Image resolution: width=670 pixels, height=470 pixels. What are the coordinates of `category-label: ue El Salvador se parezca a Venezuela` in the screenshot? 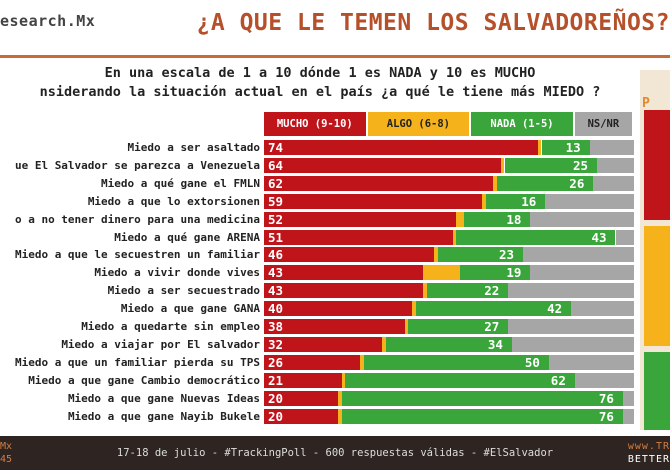 It's located at (137, 165).